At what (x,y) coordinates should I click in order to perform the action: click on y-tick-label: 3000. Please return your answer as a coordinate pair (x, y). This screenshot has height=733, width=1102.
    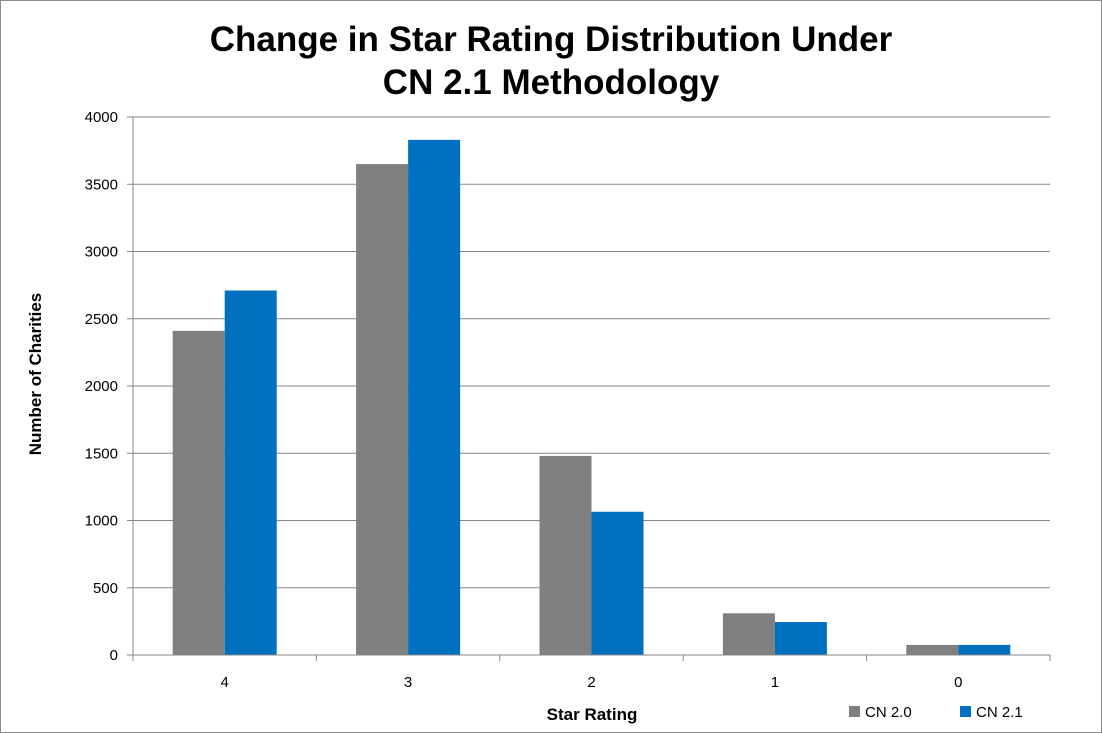
    Looking at the image, I should click on (101, 252).